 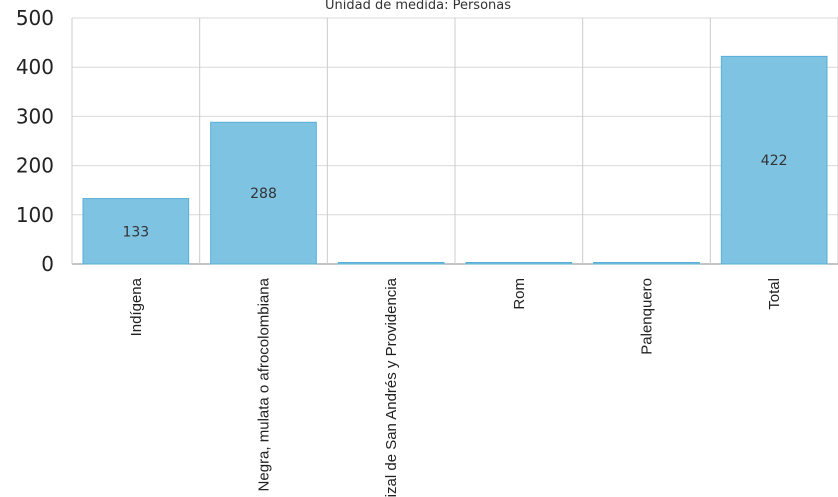 I want to click on y-tick-label: 0, so click(x=47, y=264).